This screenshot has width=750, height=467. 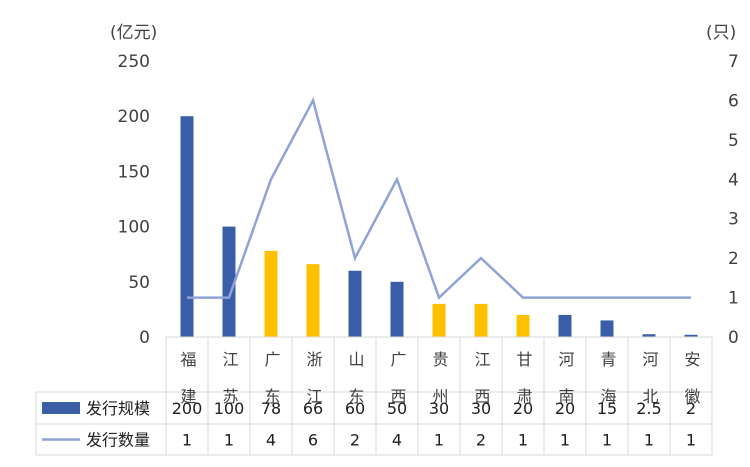 What do you see at coordinates (61, 408) in the screenshot?
I see `legend-swatch-bar` at bounding box center [61, 408].